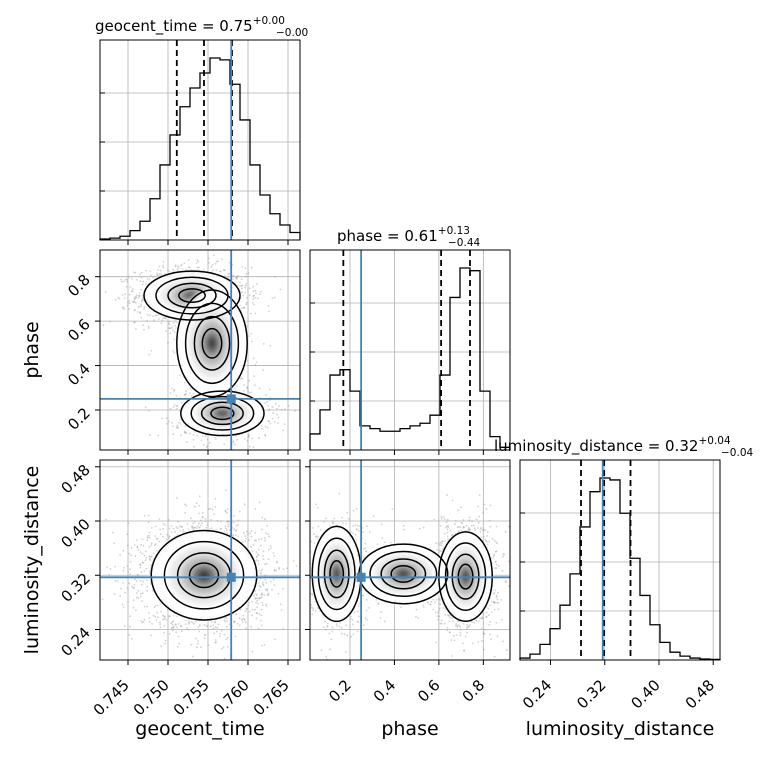 The image size is (760, 760). I want to click on contour-line, so click(192, 295).